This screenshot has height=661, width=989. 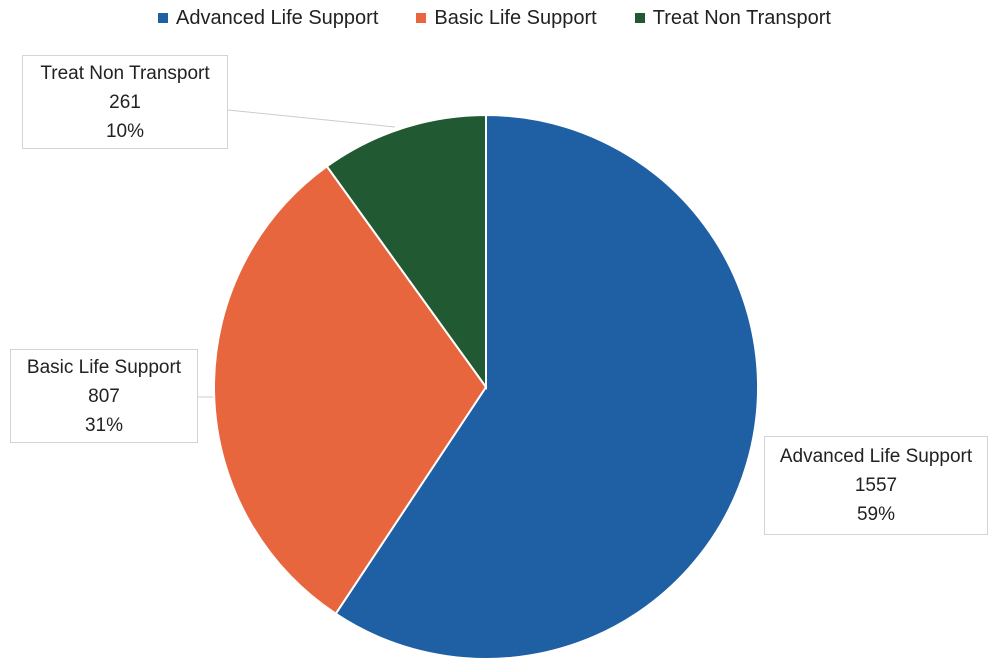 I want to click on data-label-basic-life-support: Basic Life Support 807 31%, so click(x=104, y=396).